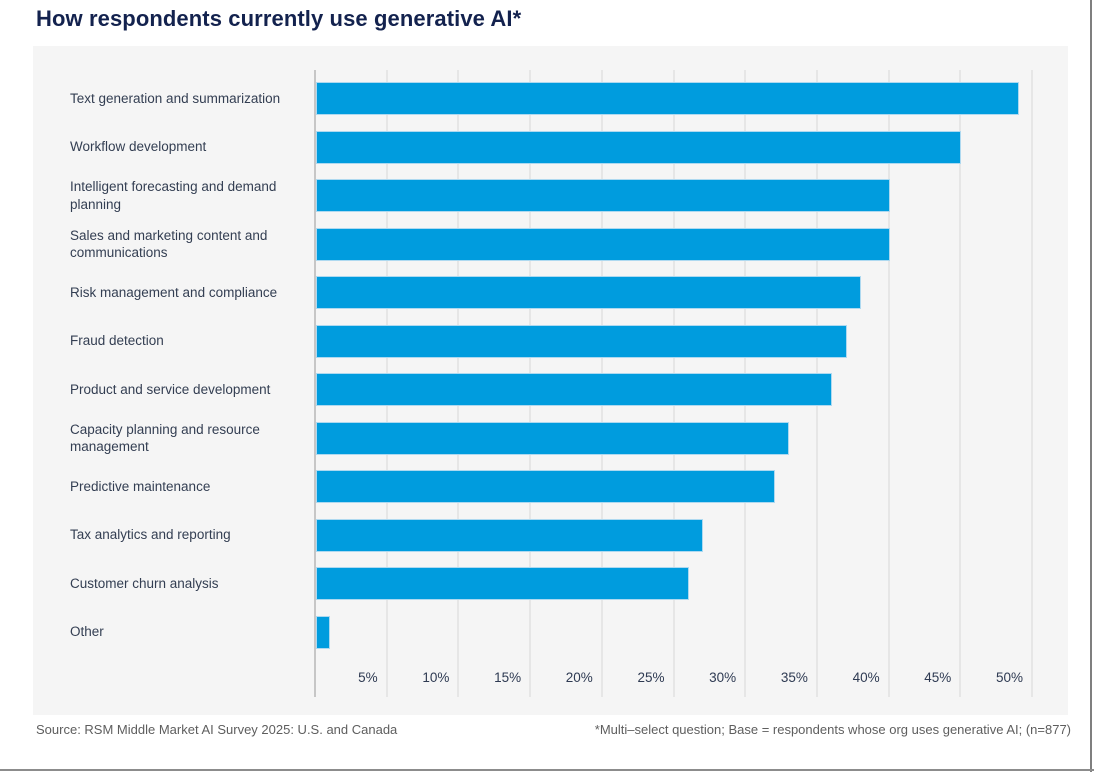  Describe the element at coordinates (174, 292) in the screenshot. I see `category-label: Risk management and compliance` at that location.